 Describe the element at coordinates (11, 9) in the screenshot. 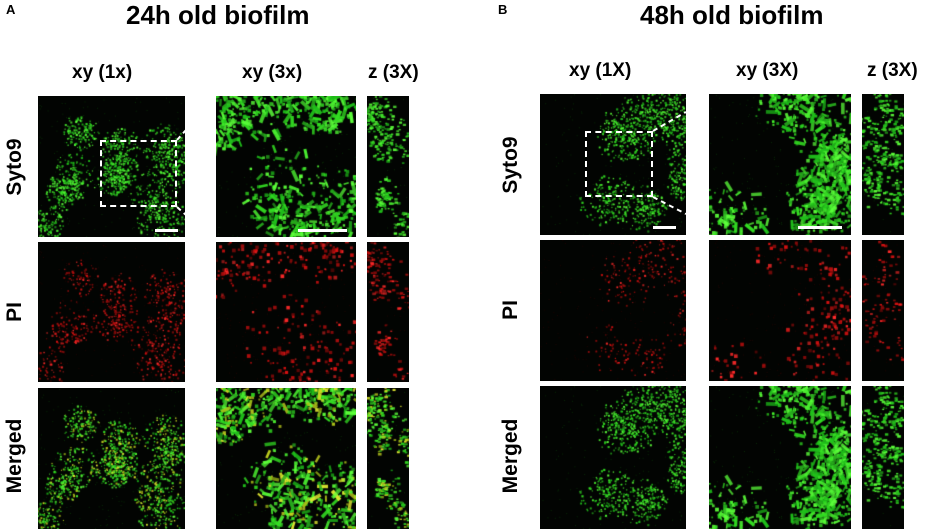

I see `panel-a-letter: A` at that location.